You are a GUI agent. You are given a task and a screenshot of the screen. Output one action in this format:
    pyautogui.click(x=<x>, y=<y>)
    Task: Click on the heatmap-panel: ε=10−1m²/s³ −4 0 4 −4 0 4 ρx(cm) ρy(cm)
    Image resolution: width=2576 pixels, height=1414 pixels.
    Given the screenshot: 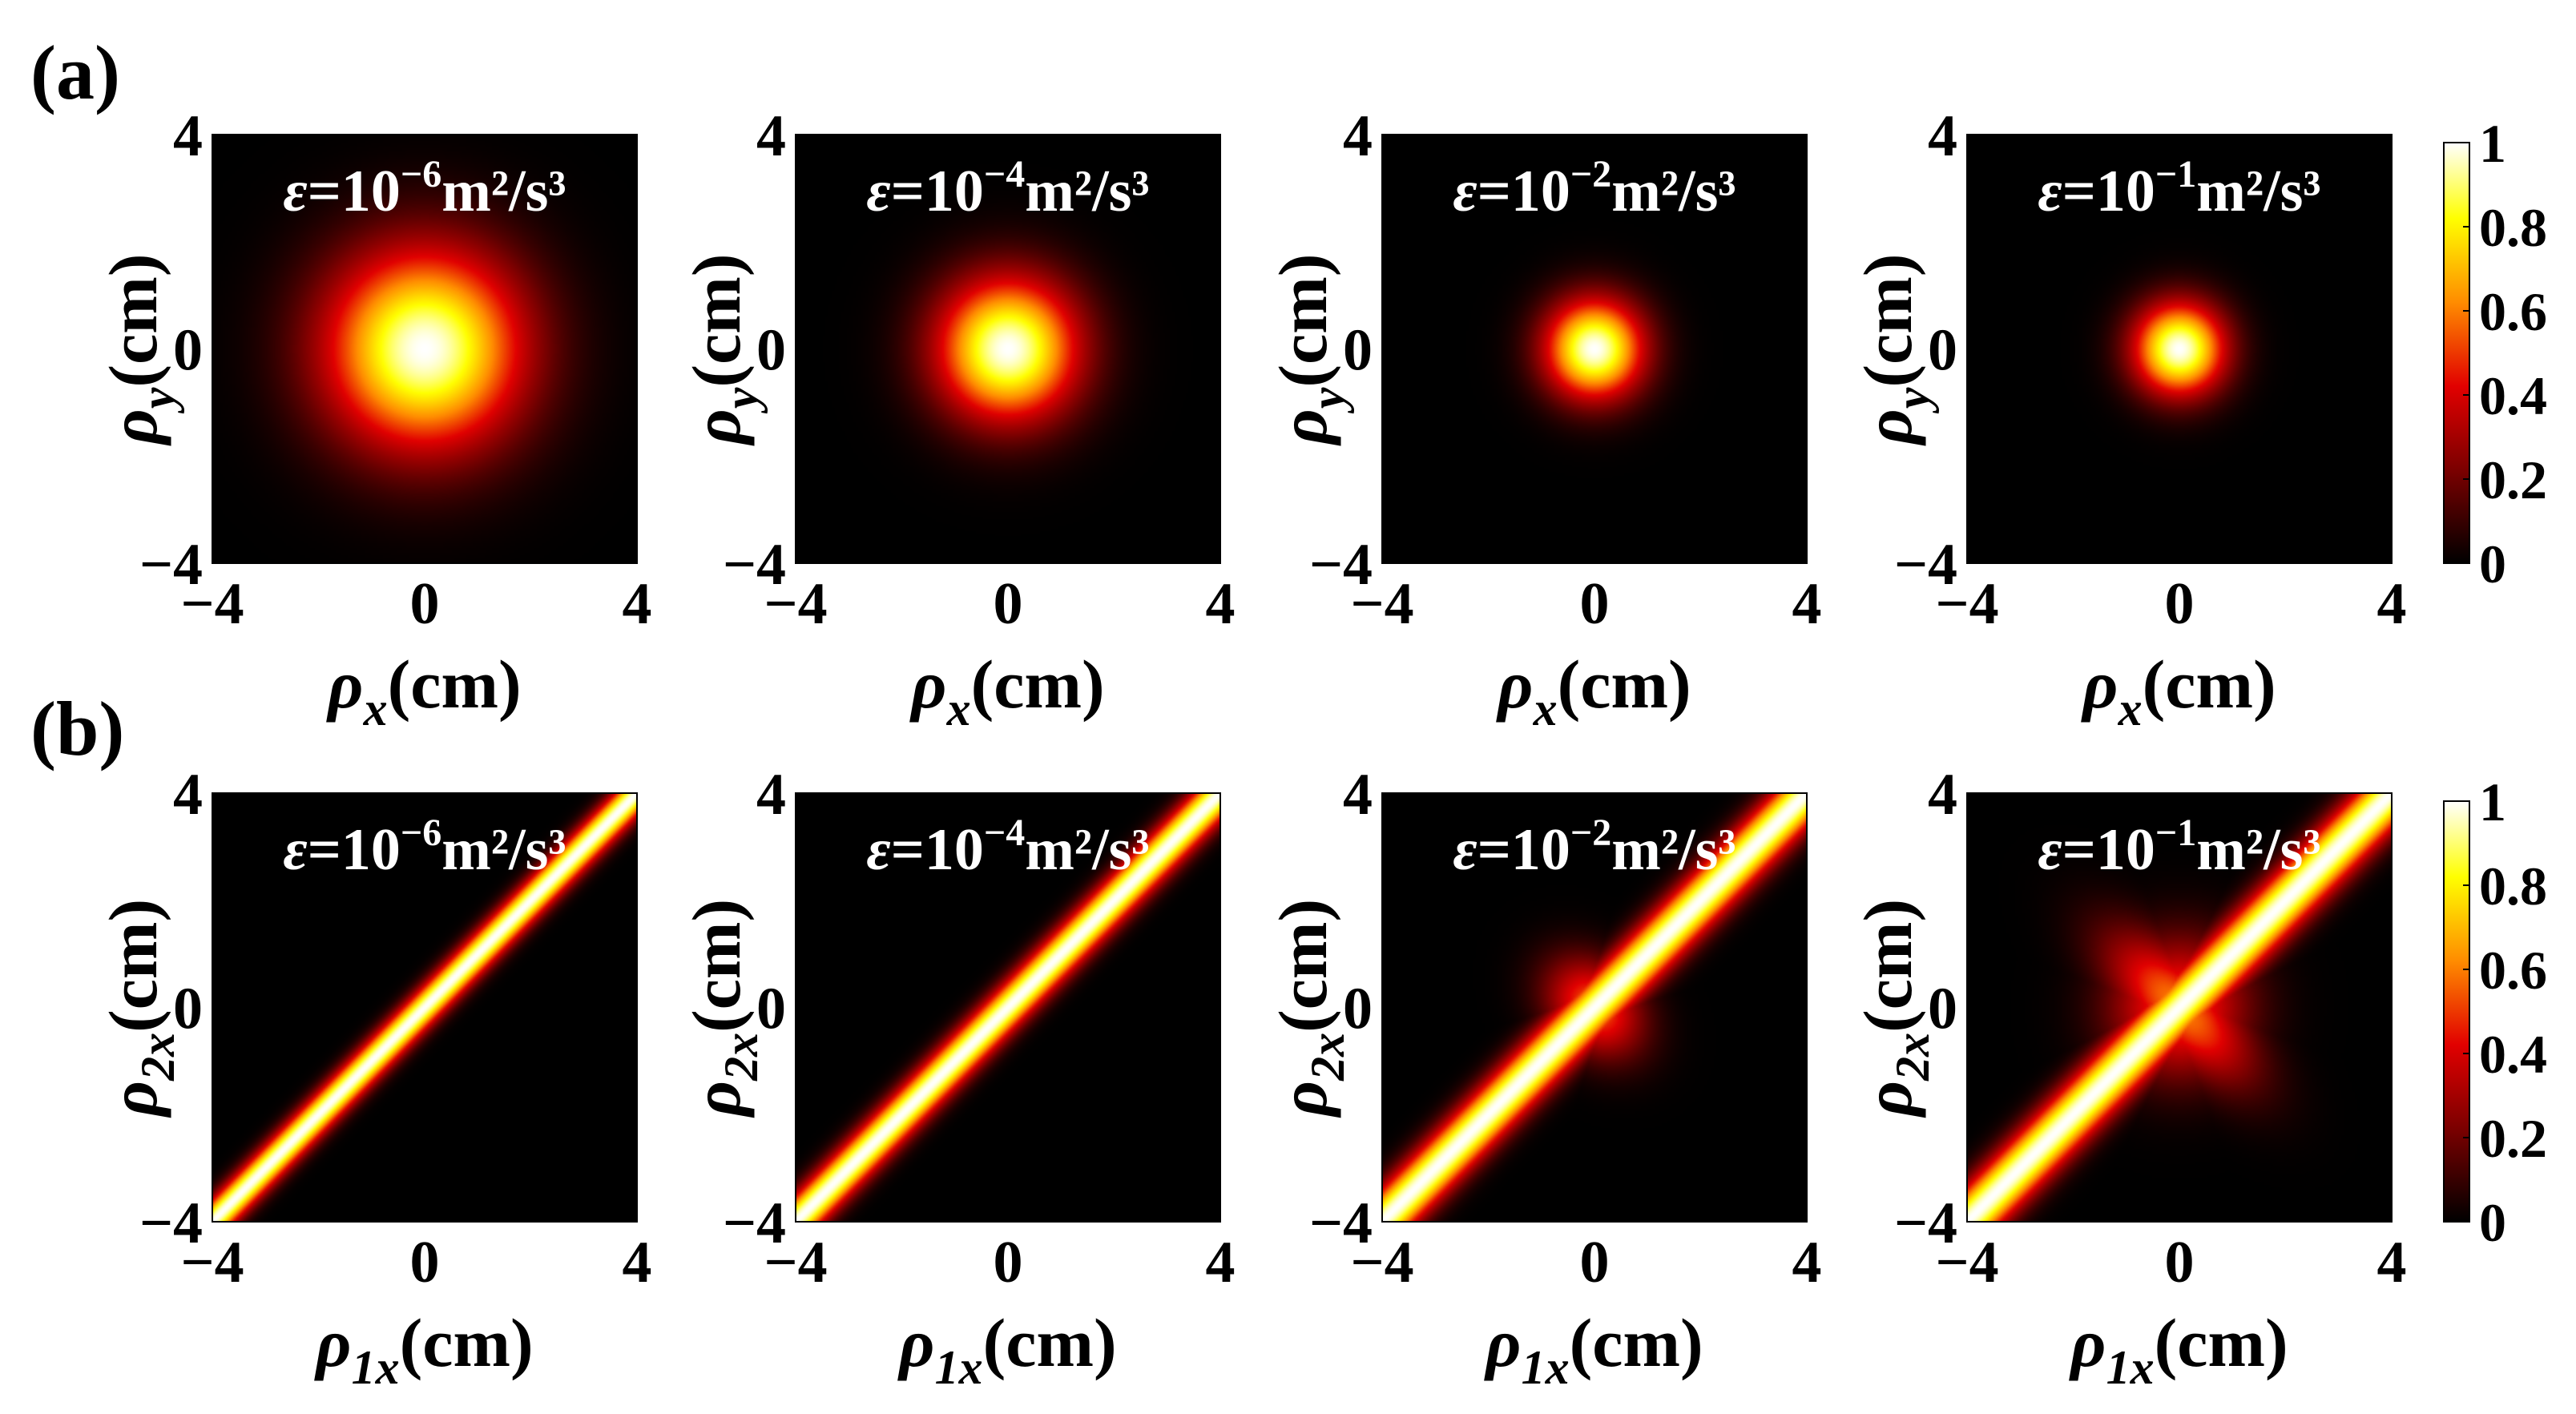 What is the action you would take?
    pyautogui.click(x=2128, y=419)
    